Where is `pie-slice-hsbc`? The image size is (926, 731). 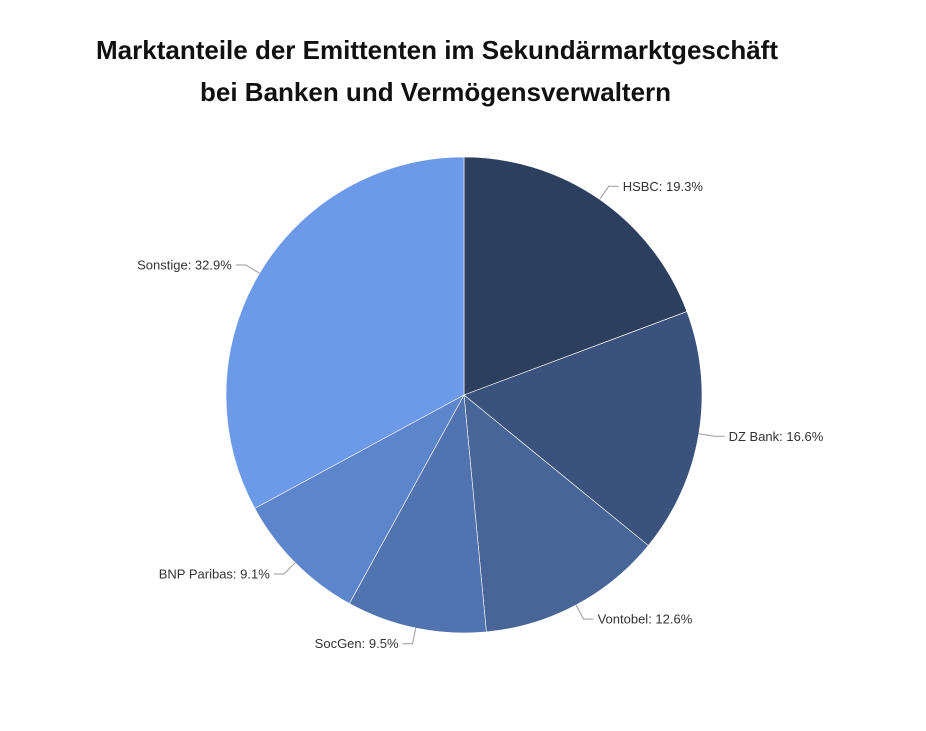
pie-slice-hsbc is located at coordinates (575, 276).